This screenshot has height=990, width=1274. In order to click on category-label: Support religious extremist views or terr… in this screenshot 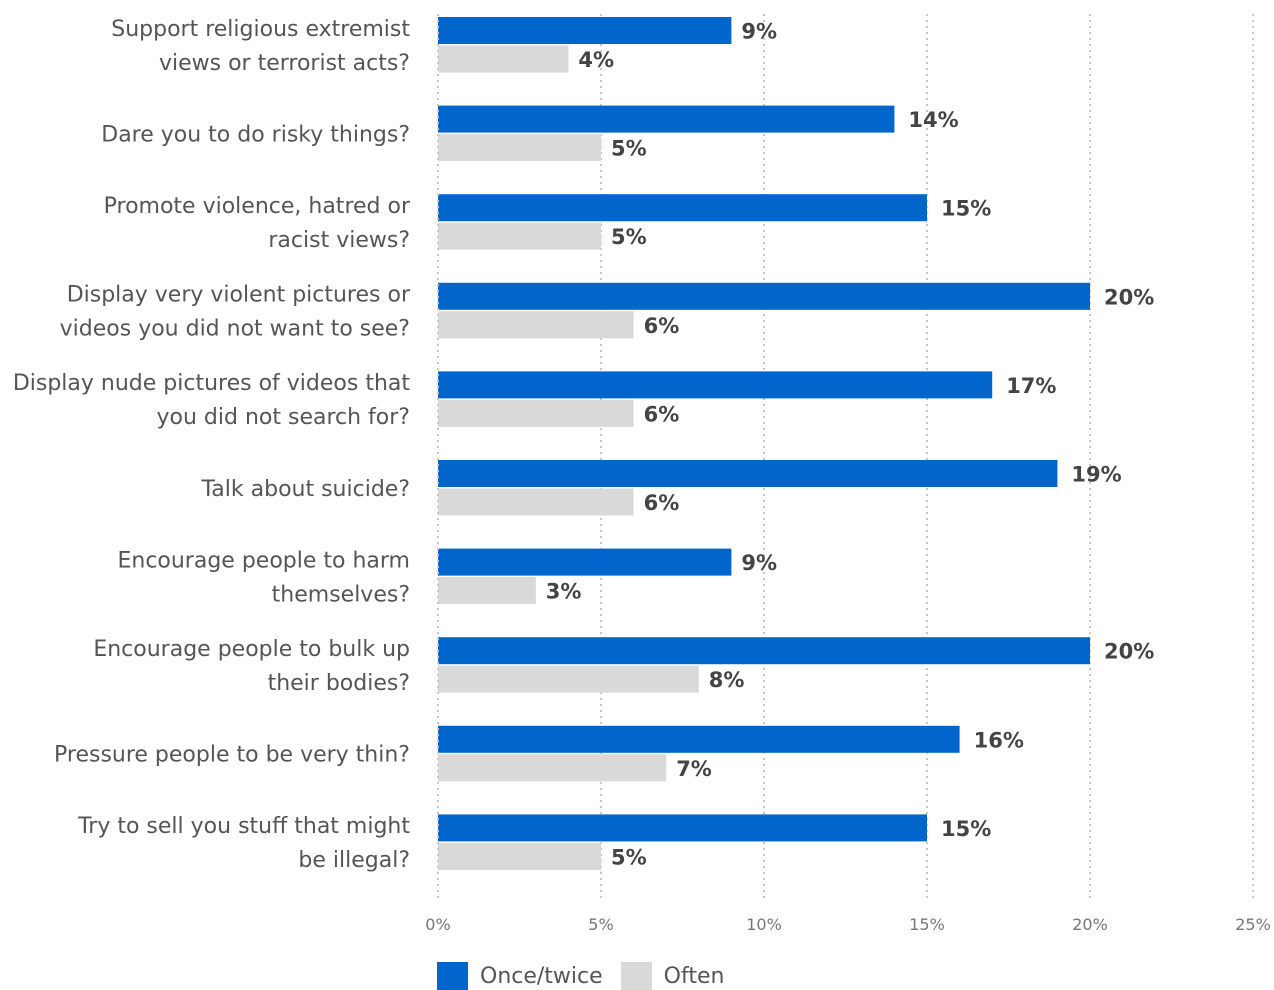, I will do `click(260, 46)`.